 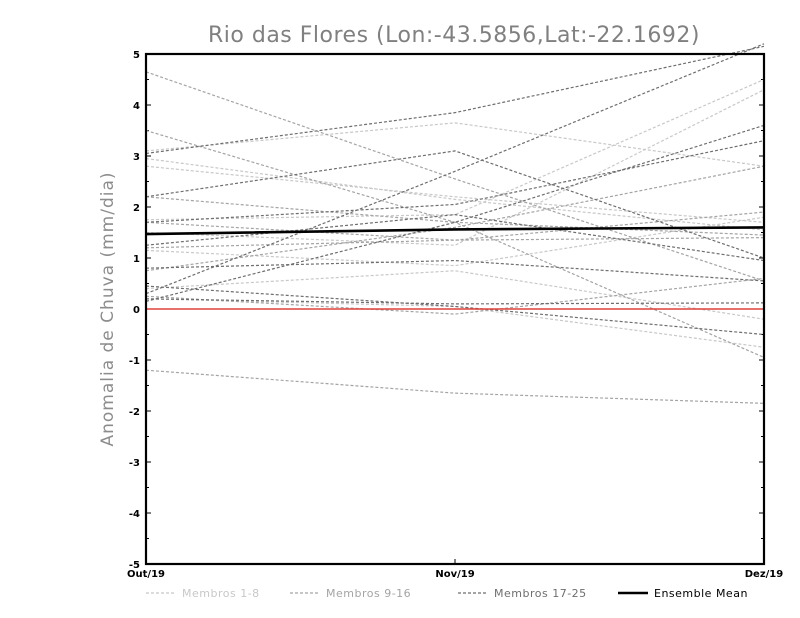 What do you see at coordinates (454, 574) in the screenshot?
I see `x-tick-label: Nov/19` at bounding box center [454, 574].